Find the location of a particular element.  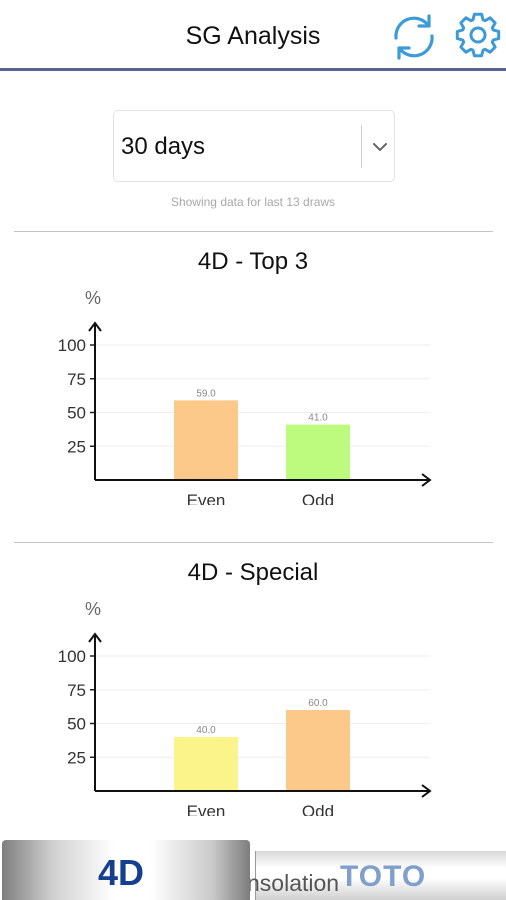

tab-toto is located at coordinates (380, 875).